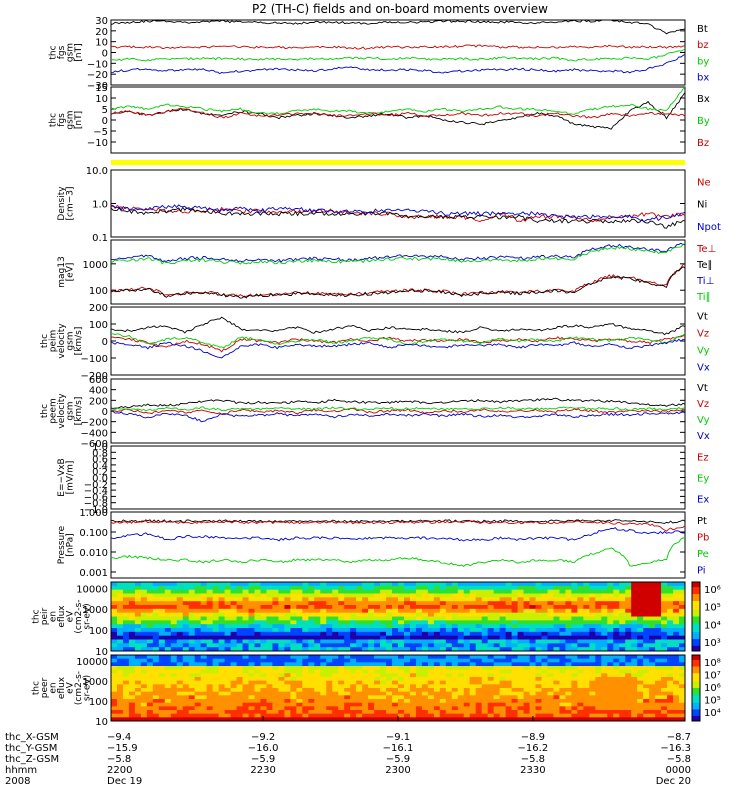  I want to click on x-row-label: thc_Y-GSM, so click(31, 748).